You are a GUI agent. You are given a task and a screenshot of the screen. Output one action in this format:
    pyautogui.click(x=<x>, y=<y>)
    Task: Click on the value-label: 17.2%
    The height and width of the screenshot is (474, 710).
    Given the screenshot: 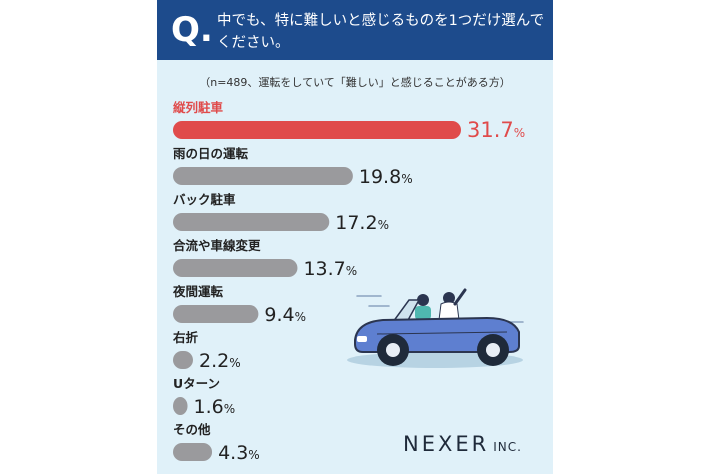 What is the action you would take?
    pyautogui.click(x=362, y=223)
    